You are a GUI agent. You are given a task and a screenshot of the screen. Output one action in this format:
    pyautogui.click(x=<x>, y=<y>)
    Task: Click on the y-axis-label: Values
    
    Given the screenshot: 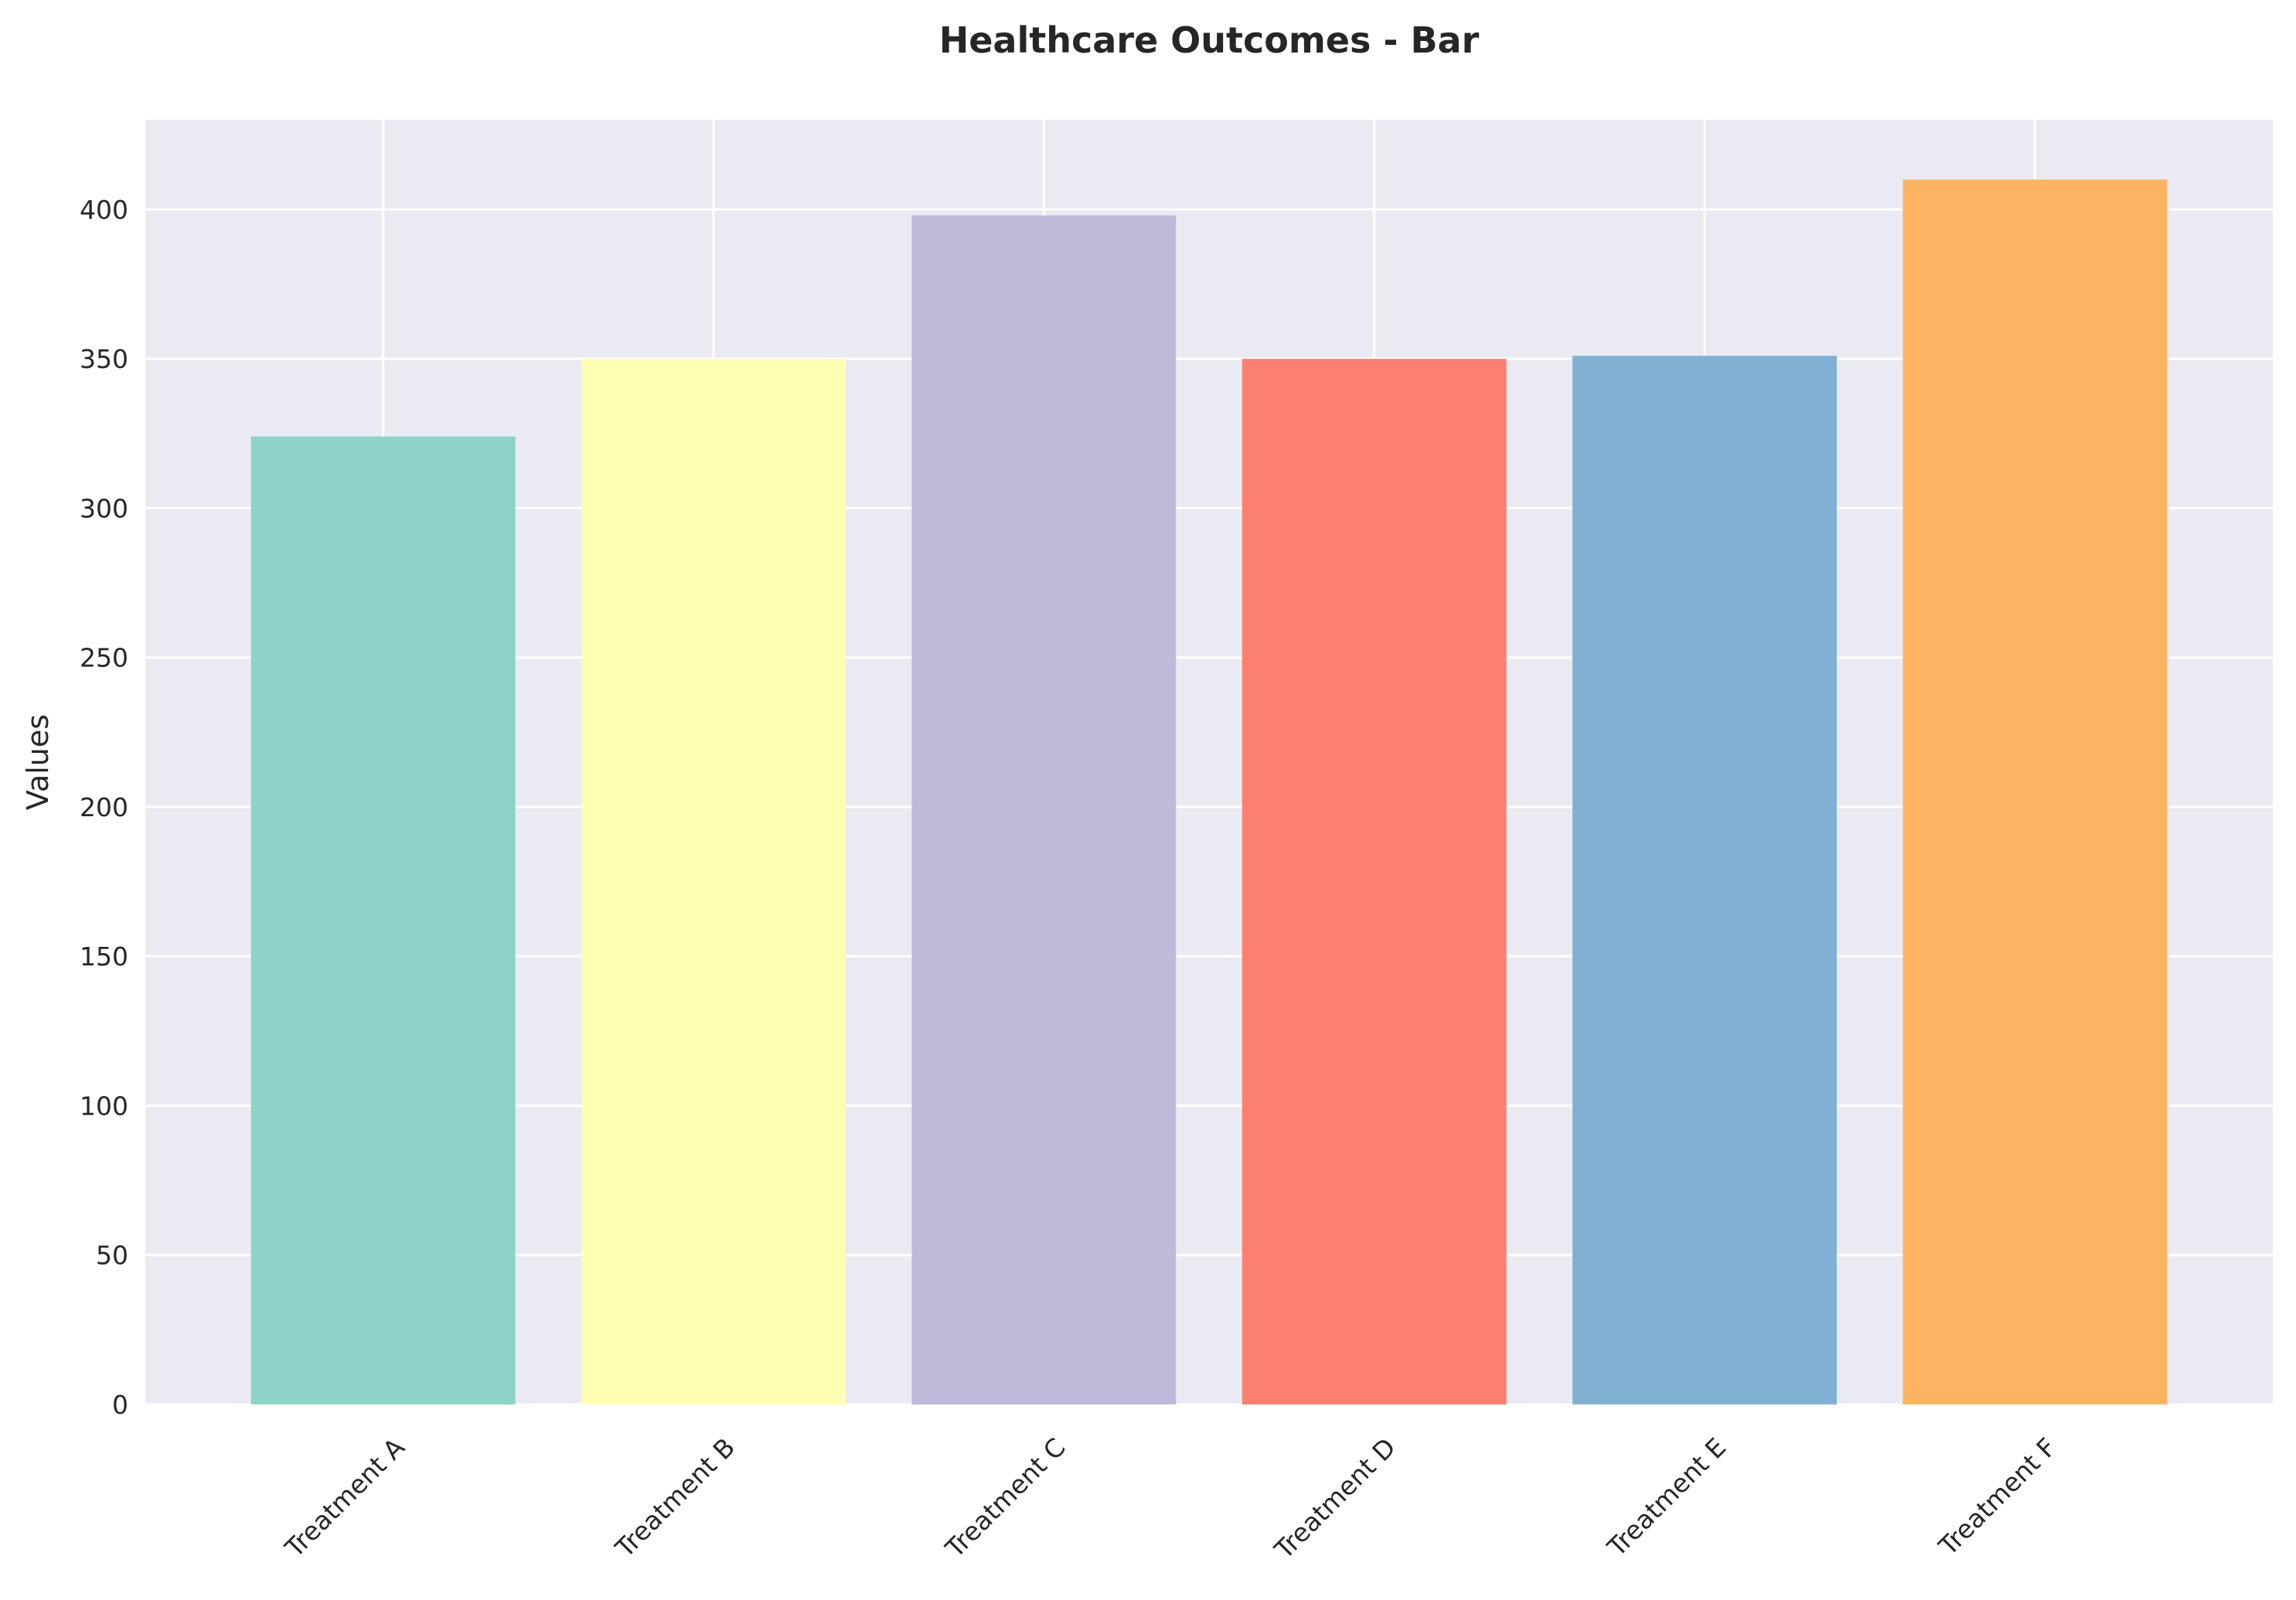 What is the action you would take?
    pyautogui.click(x=38, y=762)
    